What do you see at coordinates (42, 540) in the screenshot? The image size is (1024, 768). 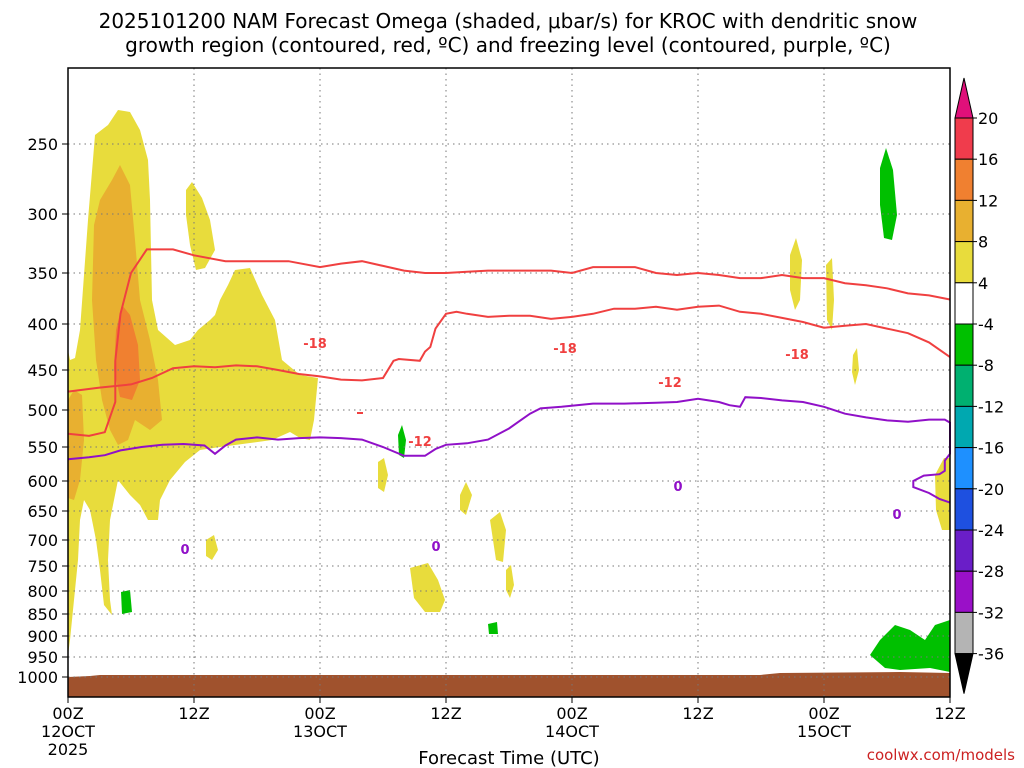 I see `y-tick-label-700: 700` at bounding box center [42, 540].